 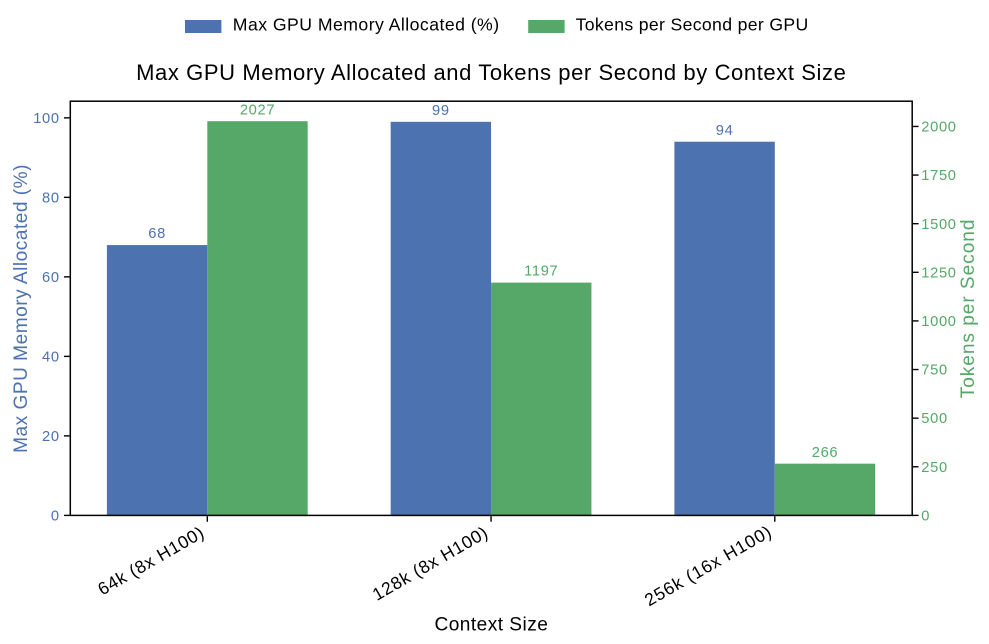 I want to click on svg-text: Tokens per Second per GPU, so click(x=692, y=24).